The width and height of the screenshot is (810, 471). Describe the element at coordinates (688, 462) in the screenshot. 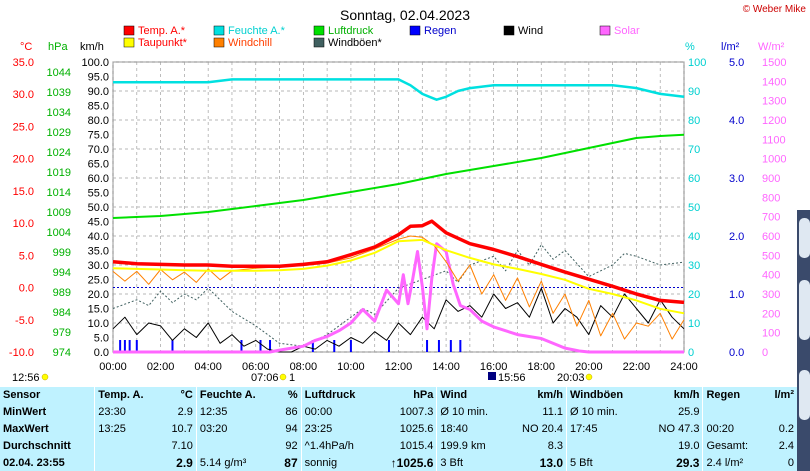

I see `stats-cell: 29.3` at that location.